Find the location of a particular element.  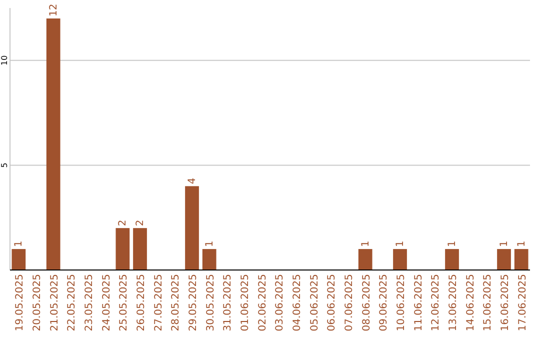

x-tick-label: 21.05.2025 is located at coordinates (54, 303).